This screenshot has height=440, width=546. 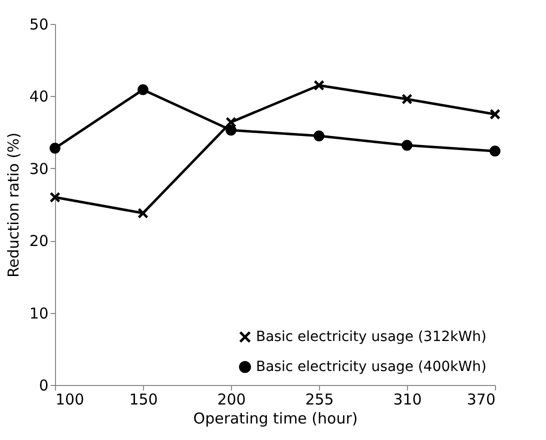 I want to click on x-tick-label: 150, so click(x=143, y=399).